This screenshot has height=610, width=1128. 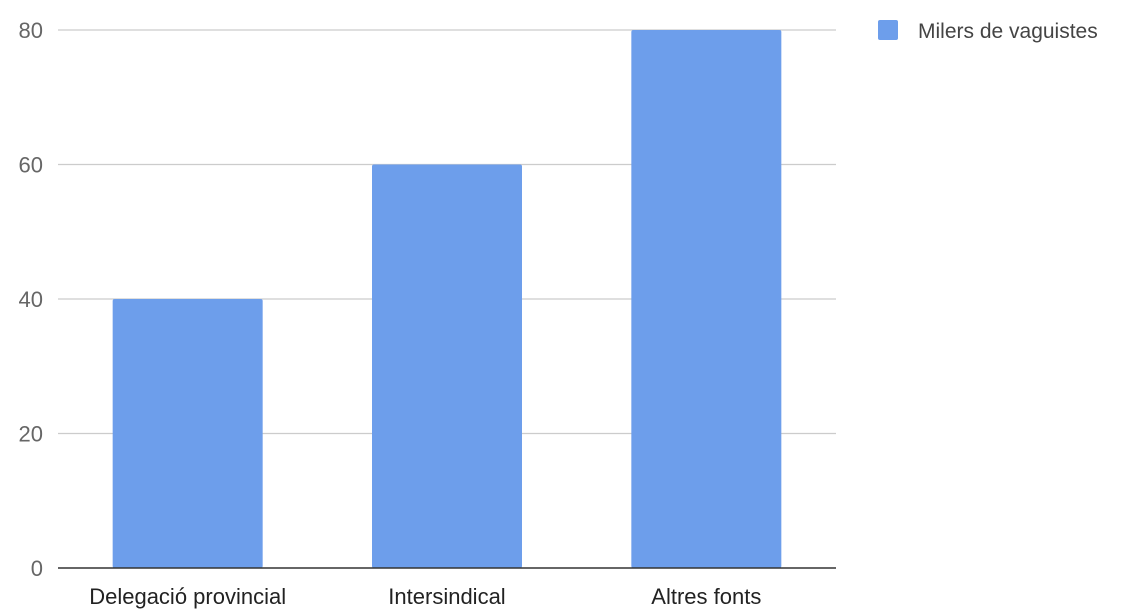 What do you see at coordinates (1008, 31) in the screenshot?
I see `legend-label: Milers de vaguistes` at bounding box center [1008, 31].